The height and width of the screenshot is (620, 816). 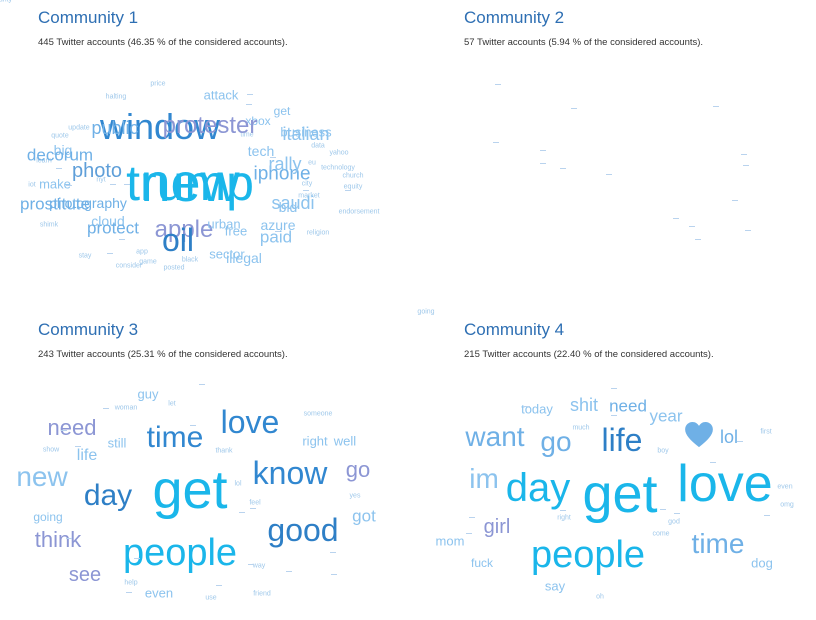 What do you see at coordinates (312, 163) in the screenshot?
I see `cloud-word: eu` at bounding box center [312, 163].